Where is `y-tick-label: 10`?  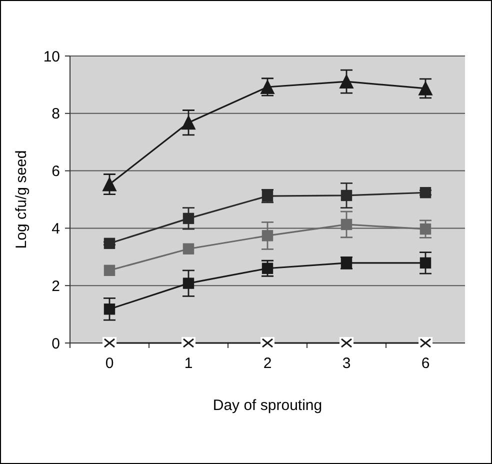 y-tick-label: 10 is located at coordinates (51, 57).